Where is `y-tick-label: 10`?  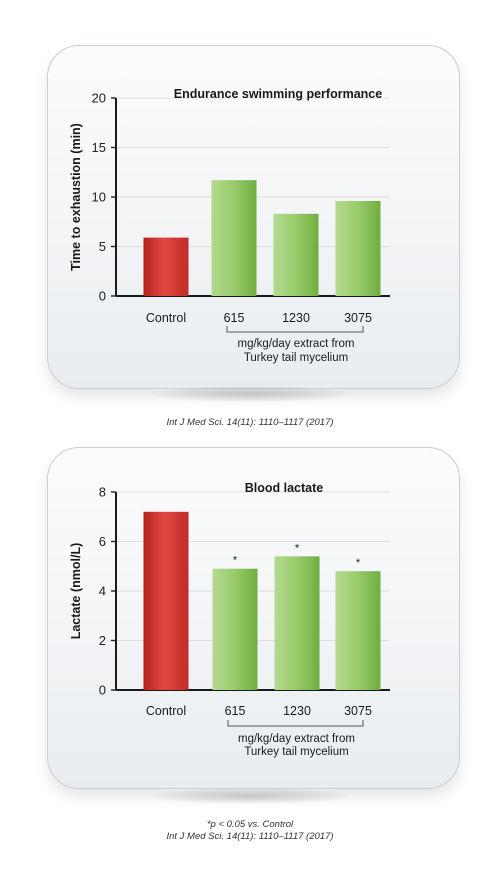
y-tick-label: 10 is located at coordinates (99, 197).